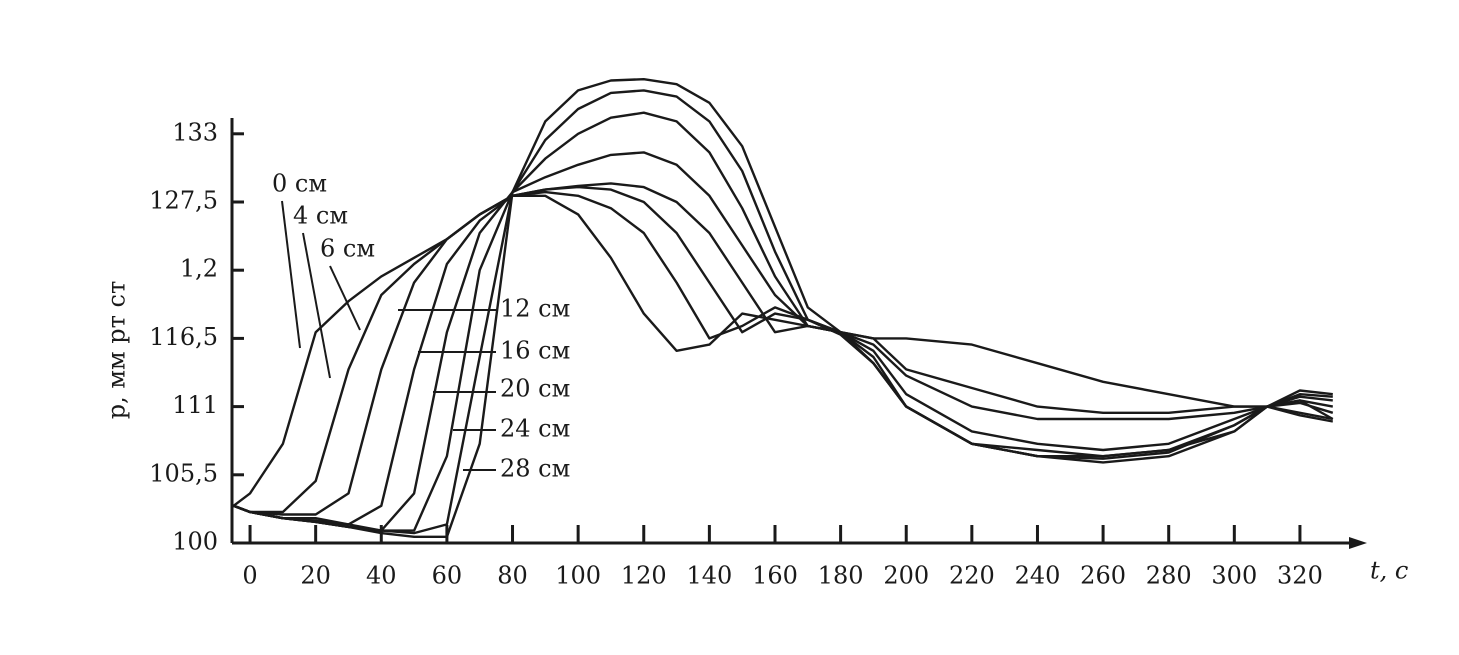  What do you see at coordinates (535, 429) in the screenshot?
I see `series-label: 24 см` at bounding box center [535, 429].